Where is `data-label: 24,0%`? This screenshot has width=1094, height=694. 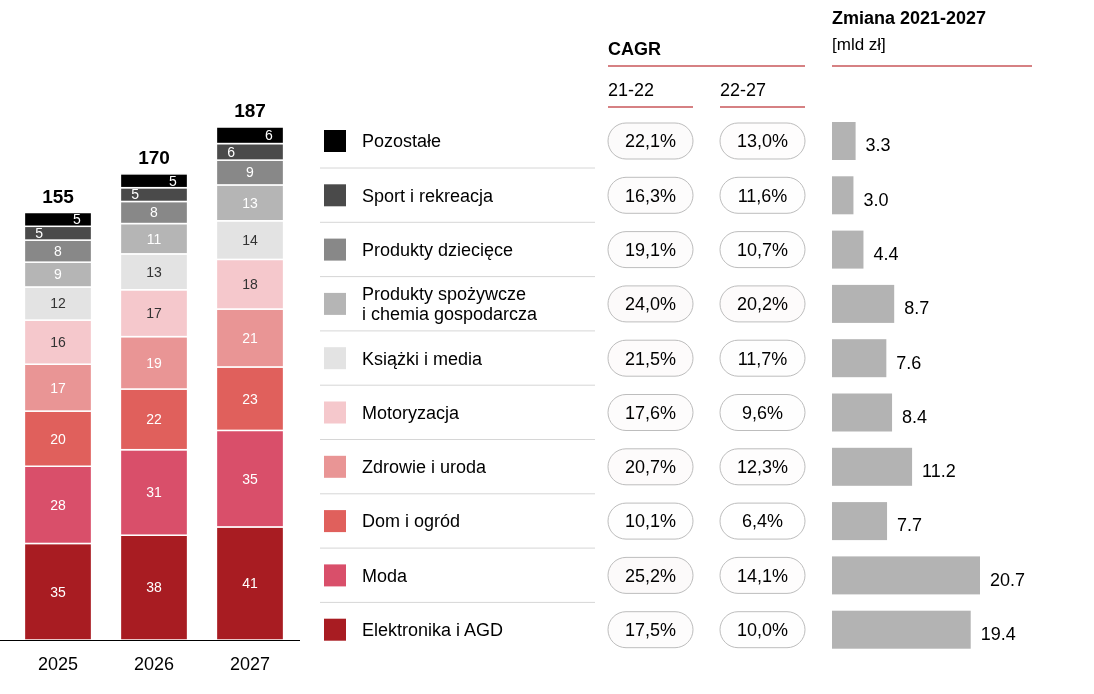 data-label: 24,0% is located at coordinates (650, 304).